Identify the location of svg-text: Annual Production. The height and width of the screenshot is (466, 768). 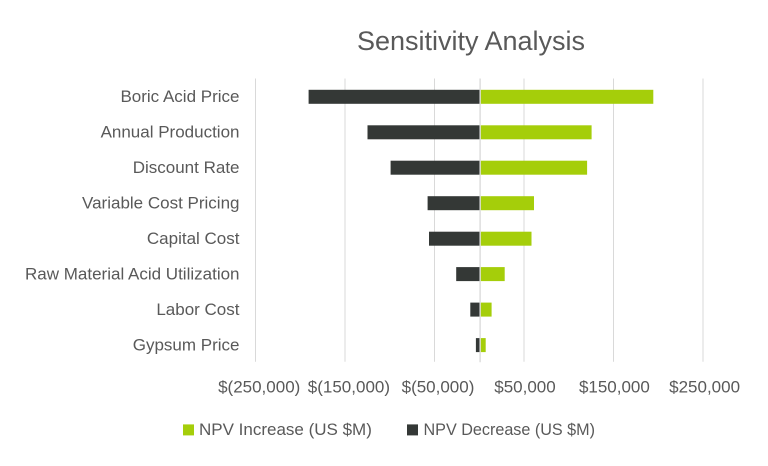
(170, 132).